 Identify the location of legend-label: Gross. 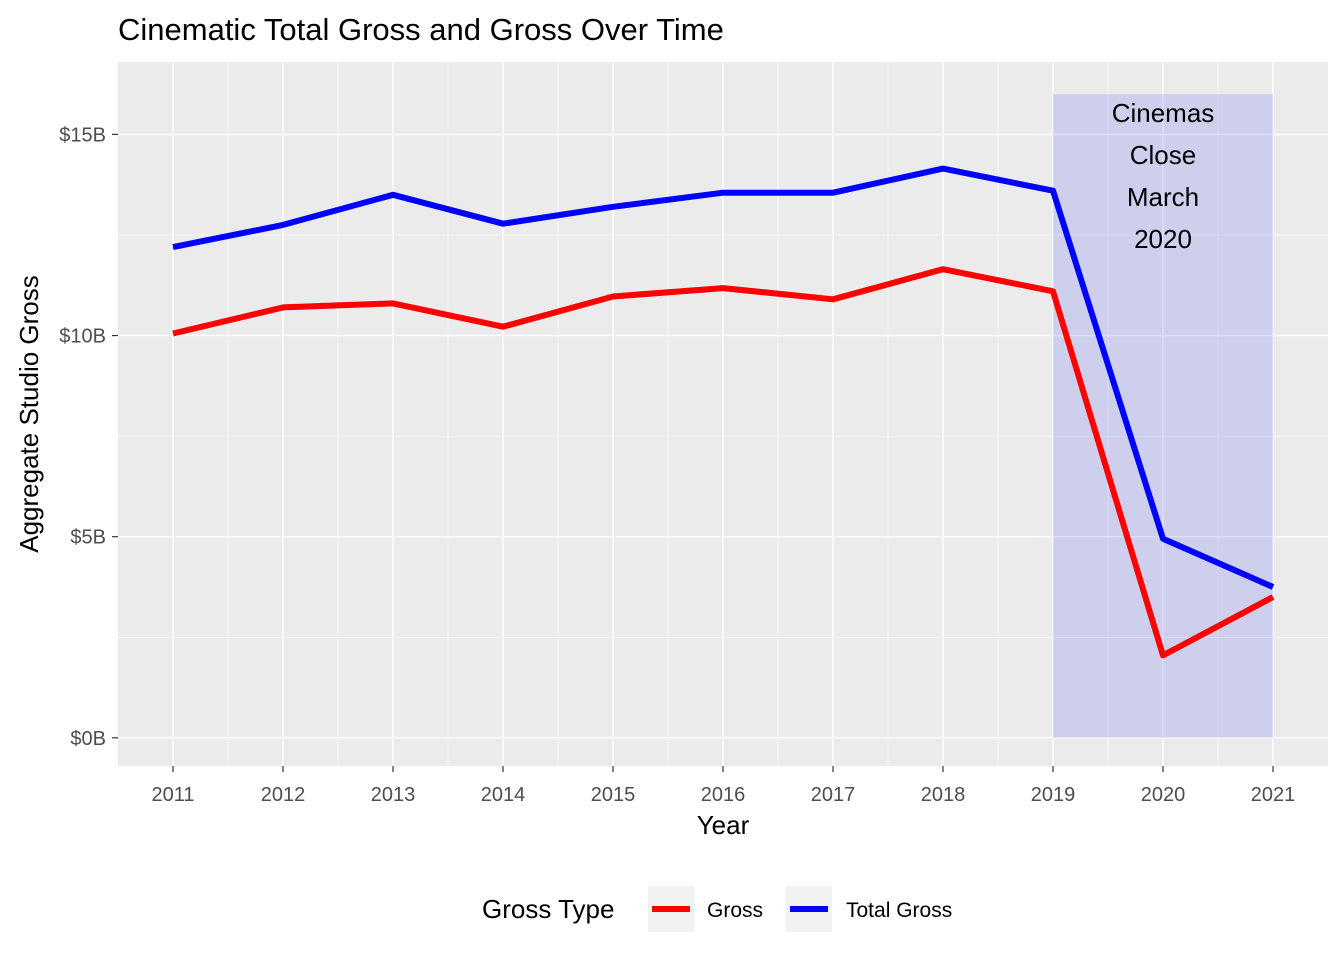
(735, 910).